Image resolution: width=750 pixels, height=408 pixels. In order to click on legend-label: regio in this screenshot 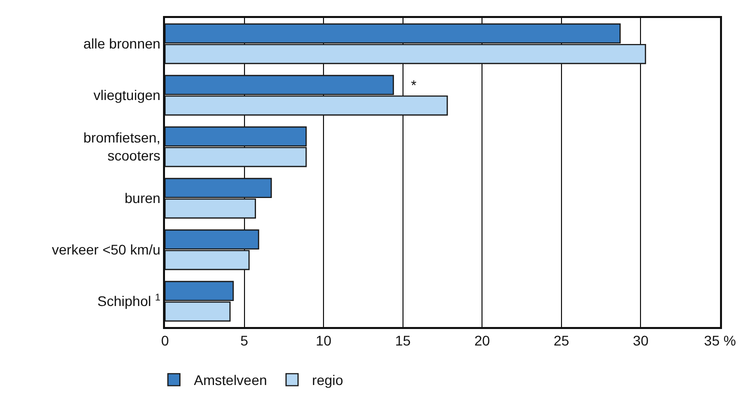, I will do `click(328, 380)`.